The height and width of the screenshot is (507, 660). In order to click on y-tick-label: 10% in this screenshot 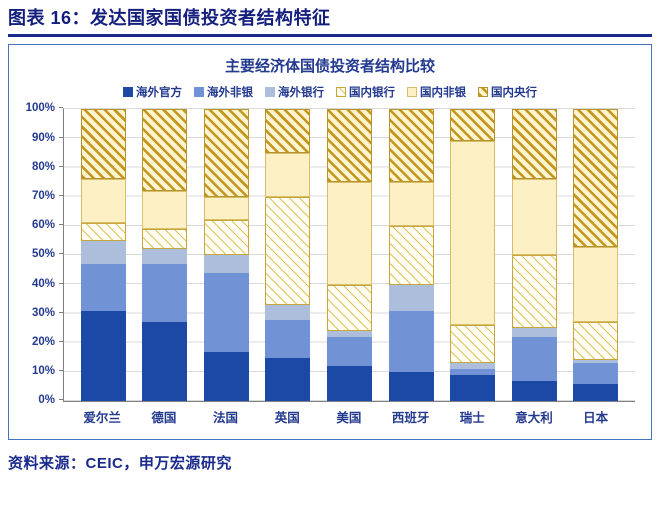, I will do `click(43, 371)`.